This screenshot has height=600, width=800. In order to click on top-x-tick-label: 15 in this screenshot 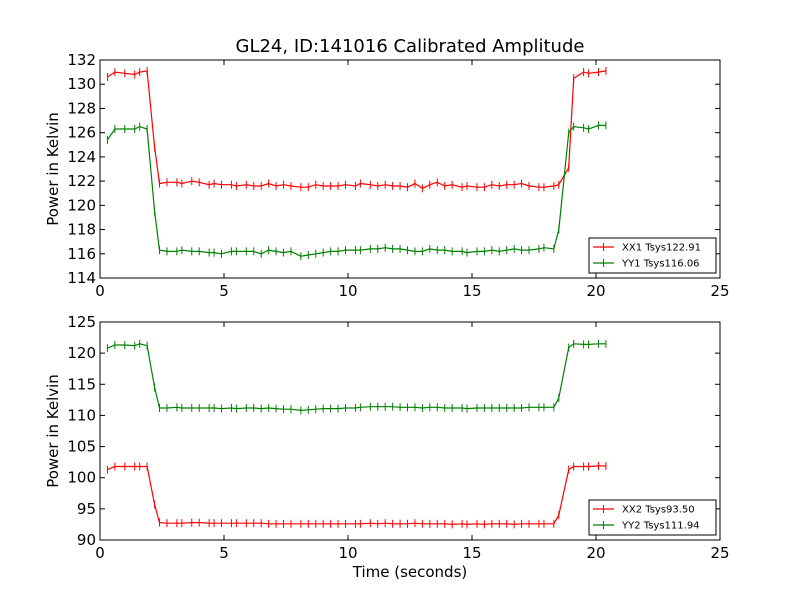, I will do `click(471, 291)`.